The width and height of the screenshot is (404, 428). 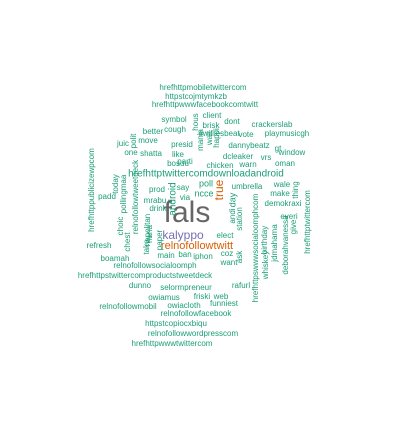 I want to click on word-87: selormpreneur, so click(x=186, y=287).